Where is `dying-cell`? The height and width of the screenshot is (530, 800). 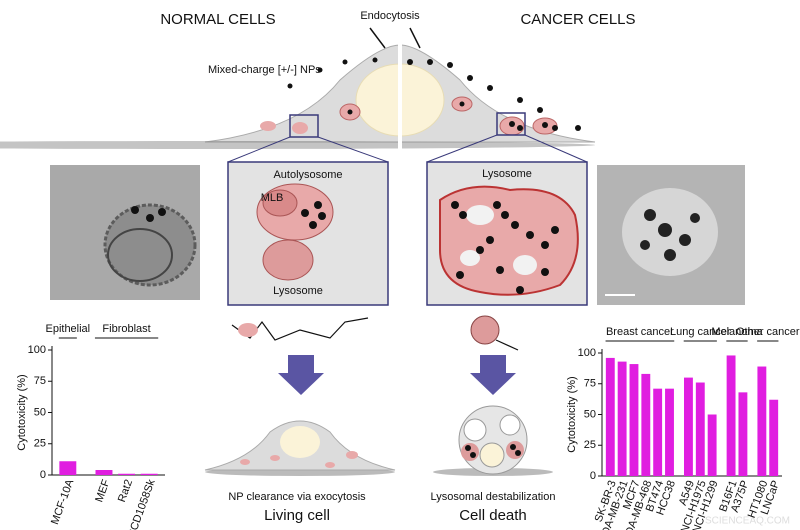
dying-cell is located at coordinates (493, 440).